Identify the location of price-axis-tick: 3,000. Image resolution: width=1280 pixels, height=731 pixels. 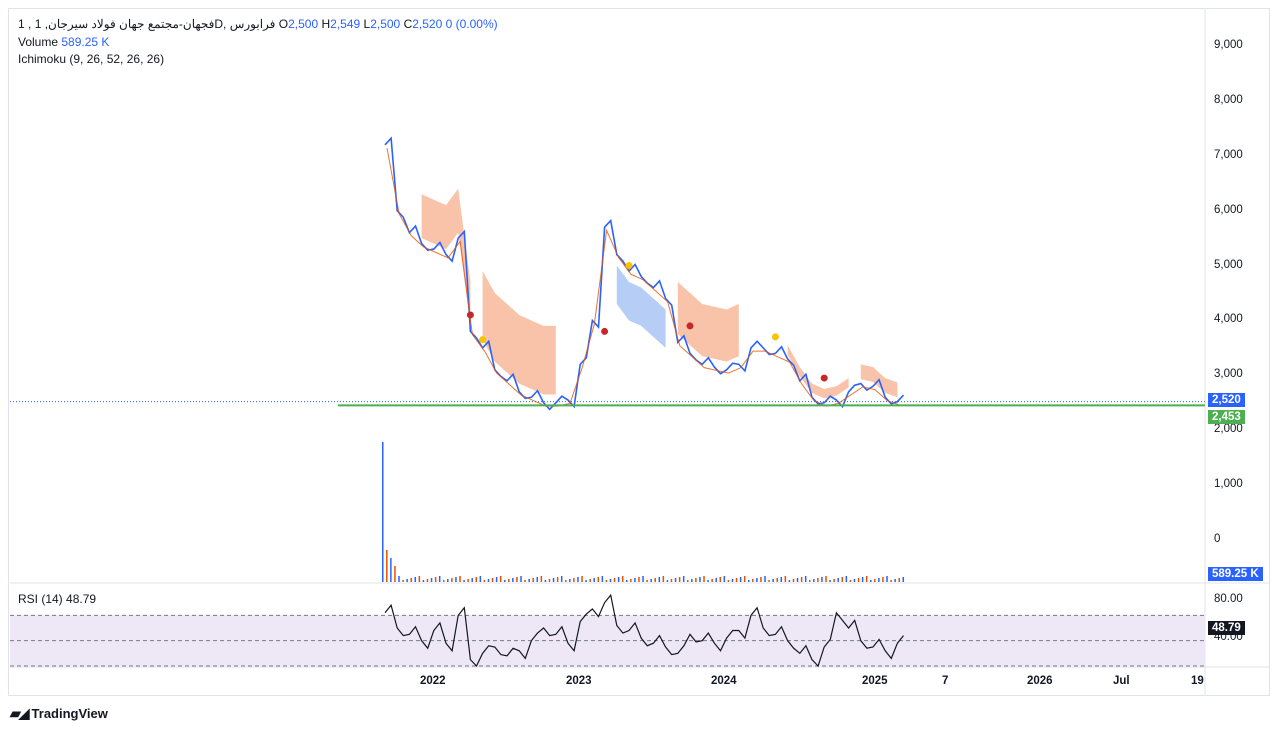
(1228, 374).